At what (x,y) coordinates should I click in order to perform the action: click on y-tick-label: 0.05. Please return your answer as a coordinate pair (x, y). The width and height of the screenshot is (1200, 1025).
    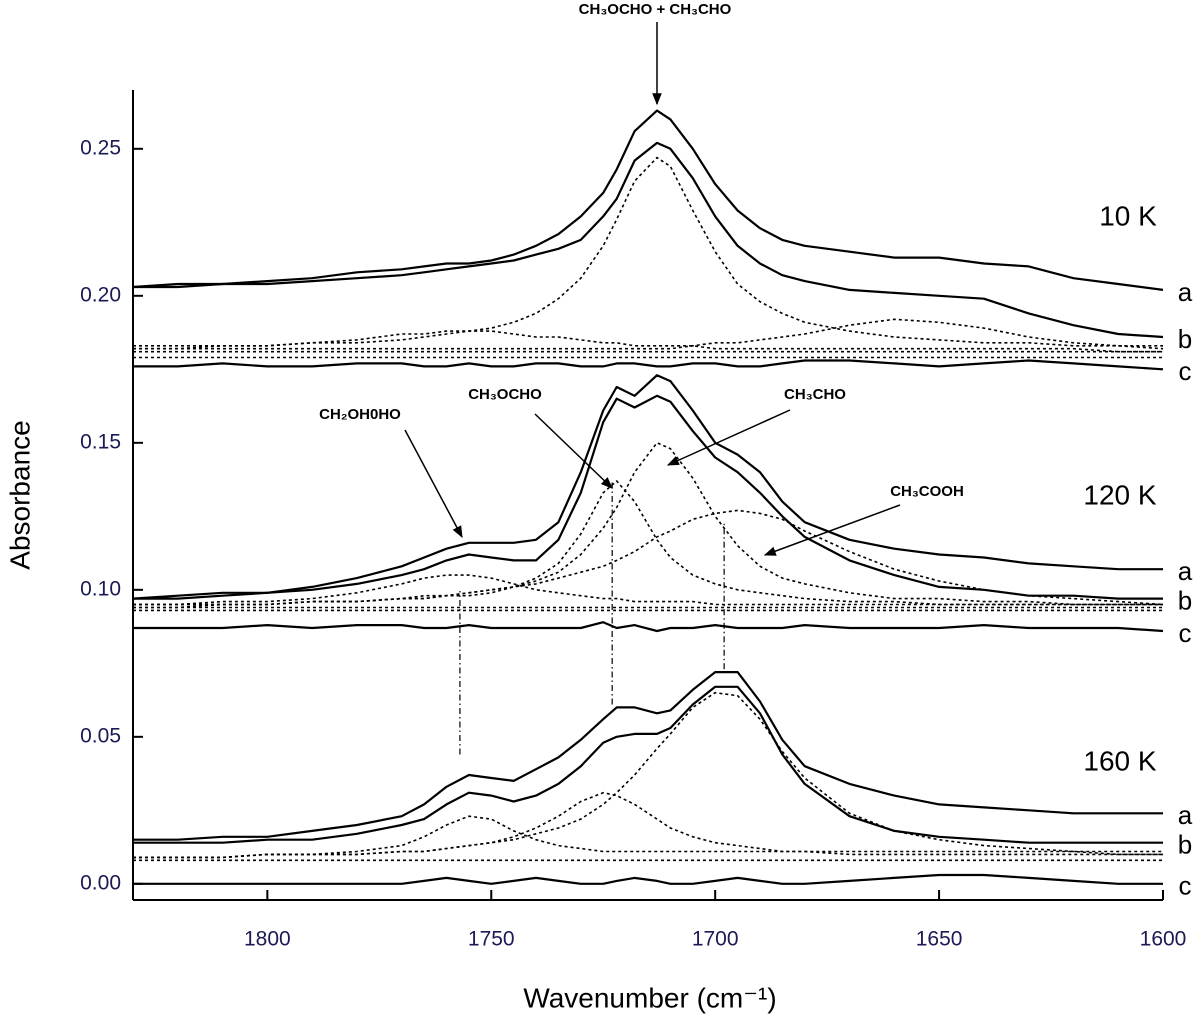
    Looking at the image, I should click on (100, 735).